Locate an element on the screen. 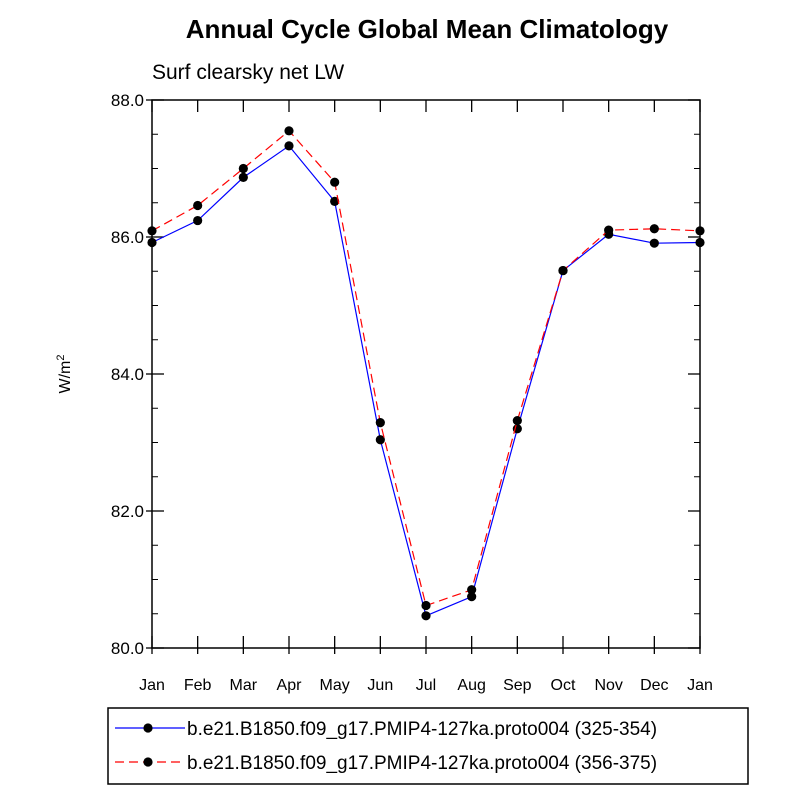 The image size is (800, 800). chart-subtitle: Surf clearsky net LW is located at coordinates (248, 72).